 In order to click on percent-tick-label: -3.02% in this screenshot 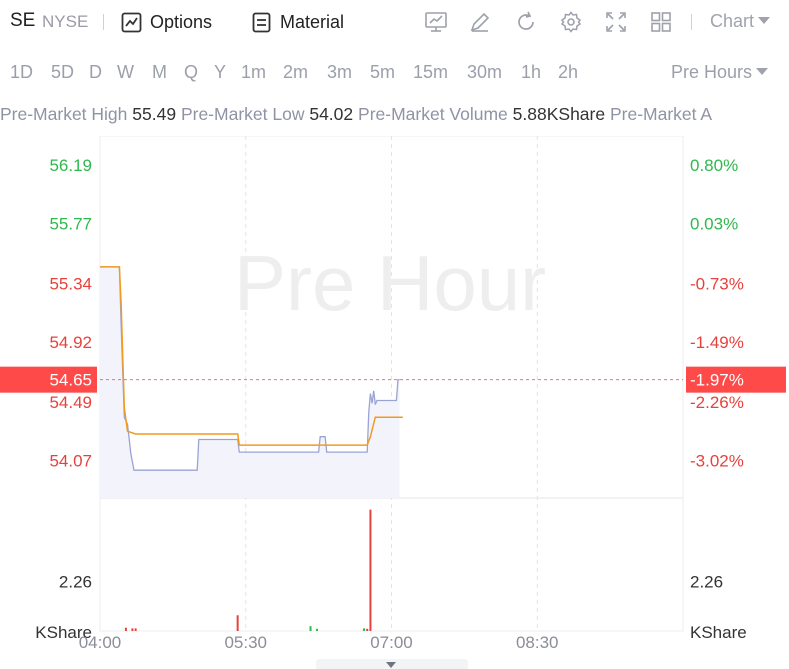, I will do `click(717, 460)`.